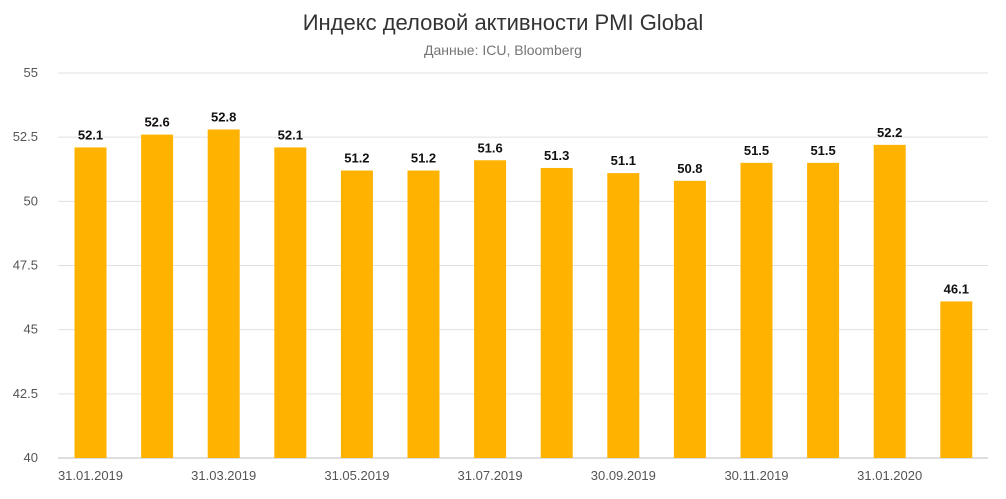 Image resolution: width=1006 pixels, height=499 pixels. What do you see at coordinates (956, 288) in the screenshot?
I see `data-label: 46.1` at bounding box center [956, 288].